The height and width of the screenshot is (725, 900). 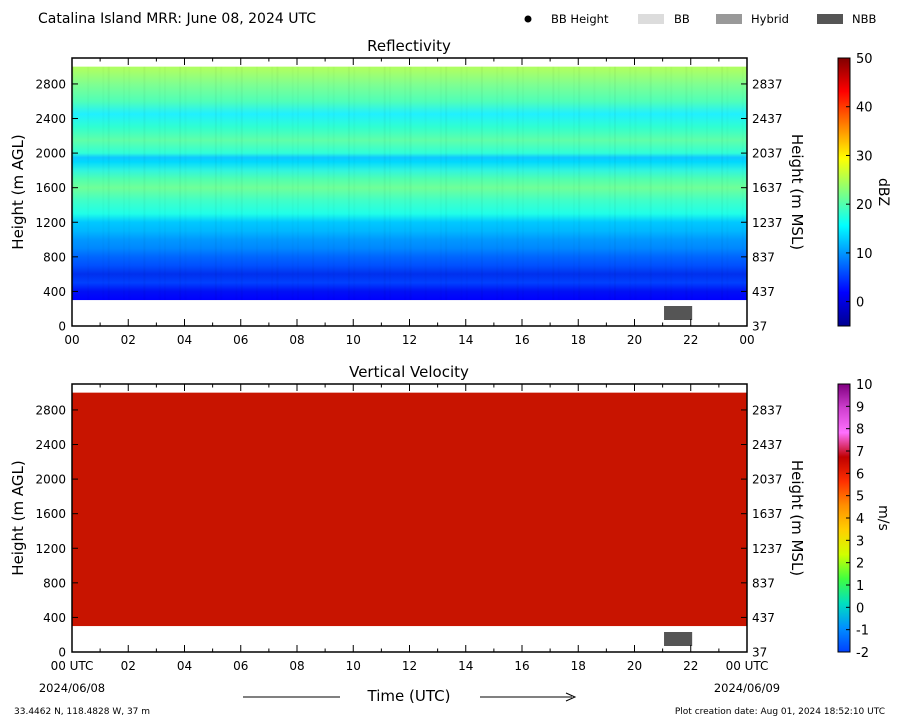 What do you see at coordinates (18, 191) in the screenshot?
I see `reflectivity-ylabel-left: Height (m AGL)` at bounding box center [18, 191].